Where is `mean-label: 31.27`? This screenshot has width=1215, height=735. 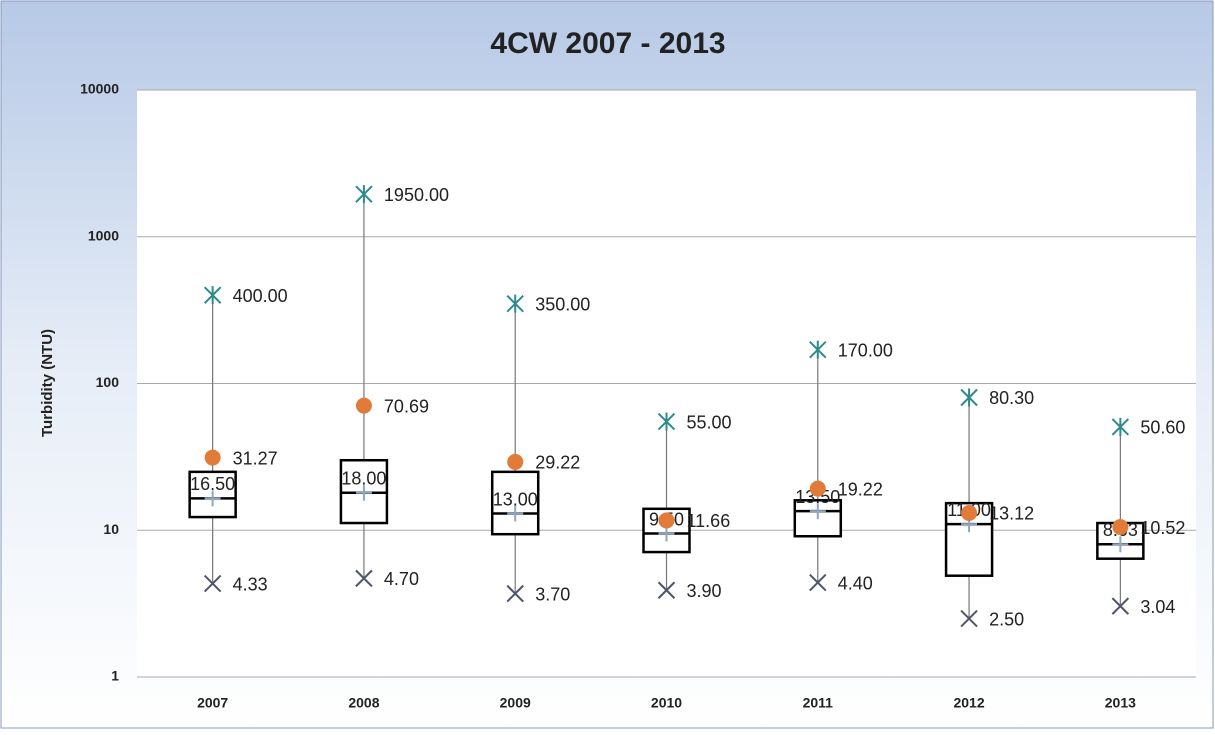
mean-label: 31.27 is located at coordinates (255, 458).